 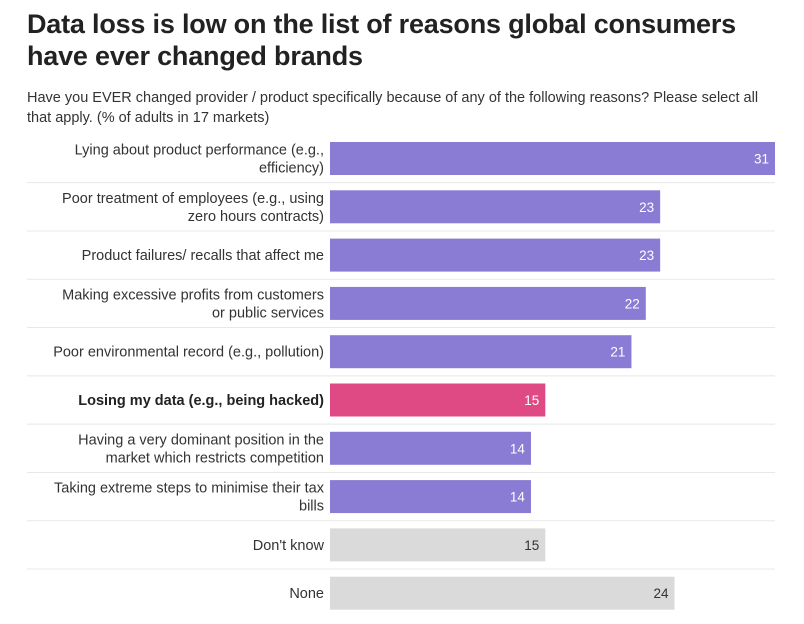 I want to click on category-label: efficiency), so click(x=291, y=169).